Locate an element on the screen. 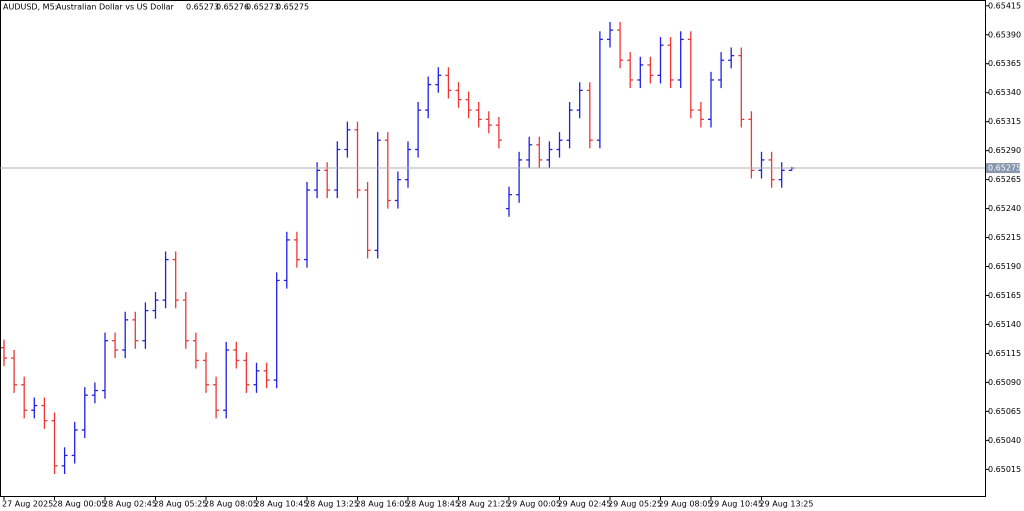 Image resolution: width=1024 pixels, height=511 pixels. x-tick-label: 28 Aug 08:05 is located at coordinates (231, 504).